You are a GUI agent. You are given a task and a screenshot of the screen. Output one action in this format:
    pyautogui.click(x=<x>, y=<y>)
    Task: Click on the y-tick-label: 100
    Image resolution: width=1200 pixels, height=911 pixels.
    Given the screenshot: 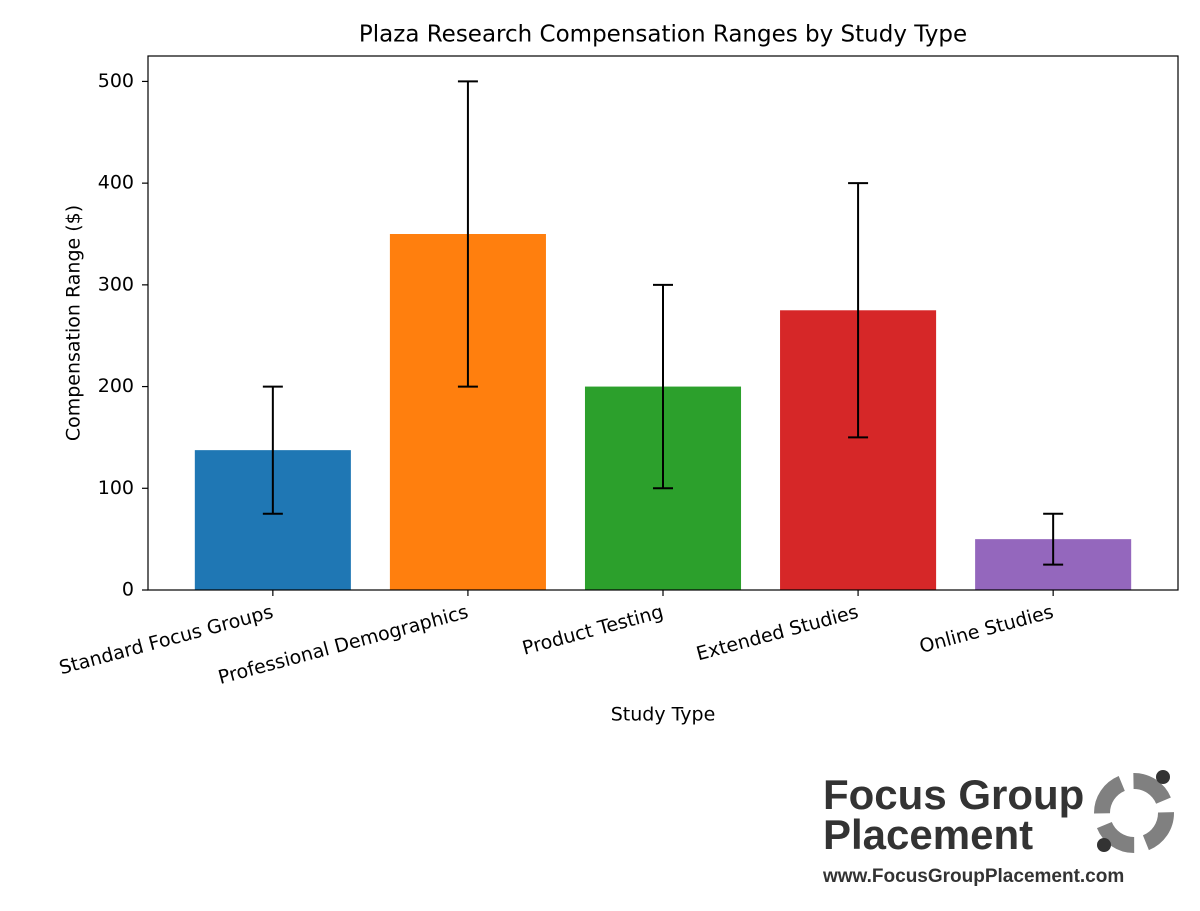 What is the action you would take?
    pyautogui.click(x=116, y=488)
    